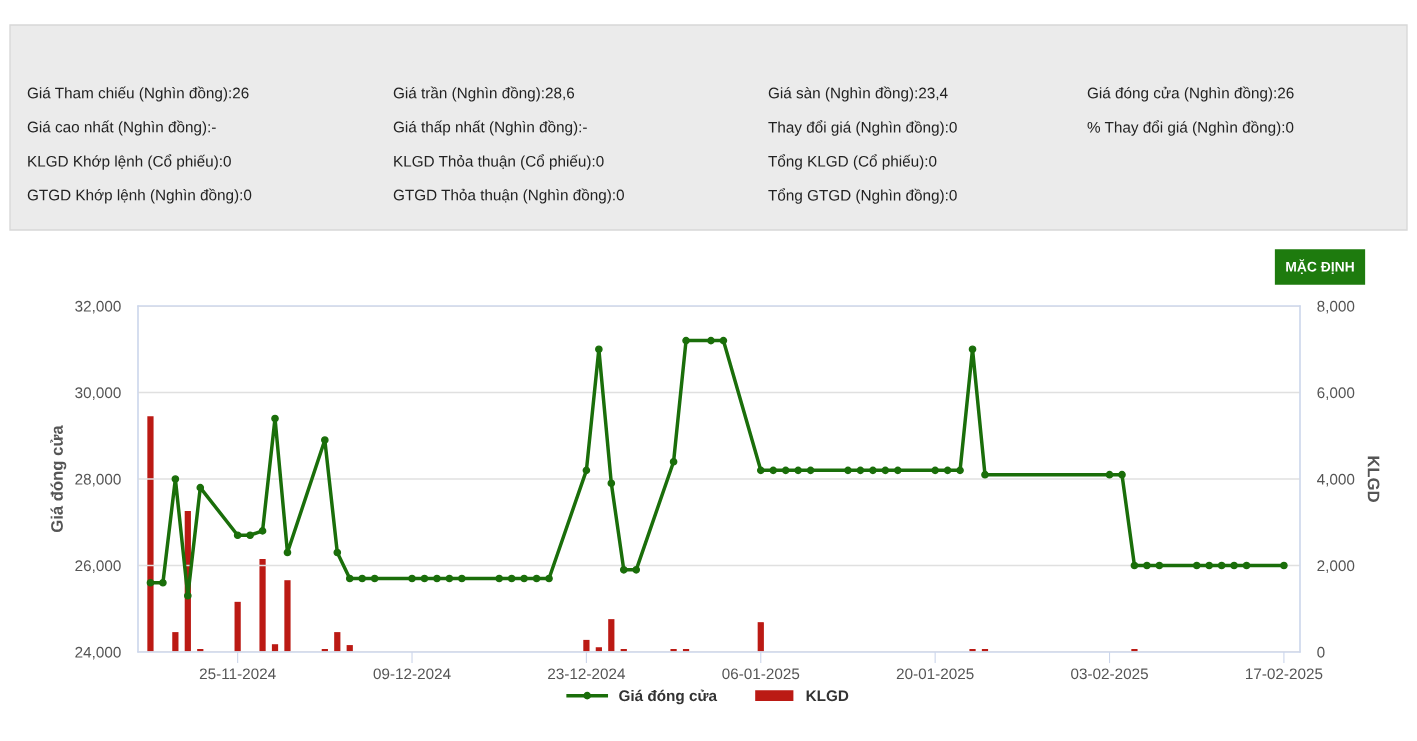  What do you see at coordinates (852, 162) in the screenshot?
I see `text: Tổng KLGD (Cổ phiếu):0` at bounding box center [852, 162].